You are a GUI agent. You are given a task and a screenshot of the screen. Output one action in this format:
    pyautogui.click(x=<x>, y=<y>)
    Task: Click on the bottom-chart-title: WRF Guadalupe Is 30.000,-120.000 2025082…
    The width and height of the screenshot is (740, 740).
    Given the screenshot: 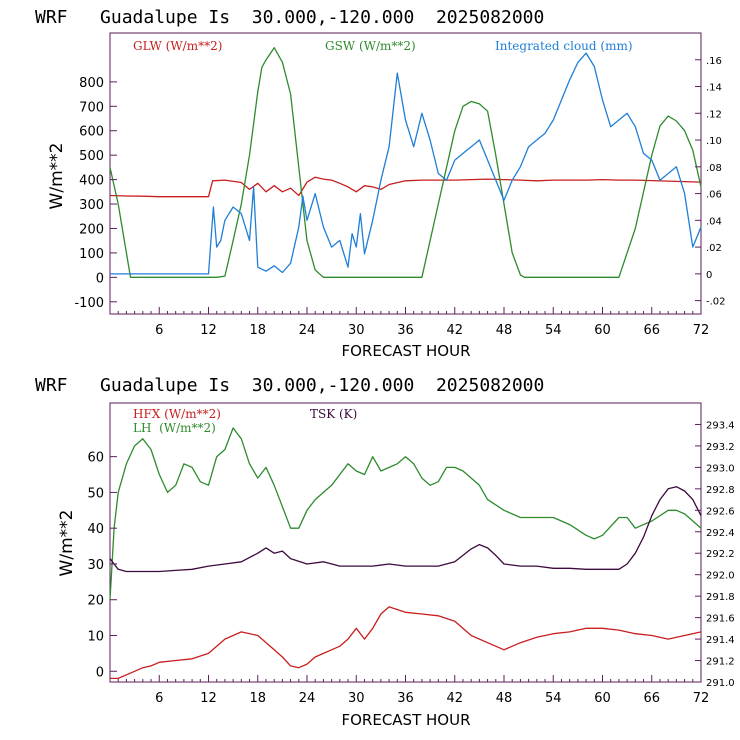 What is the action you would take?
    pyautogui.click(x=289, y=385)
    